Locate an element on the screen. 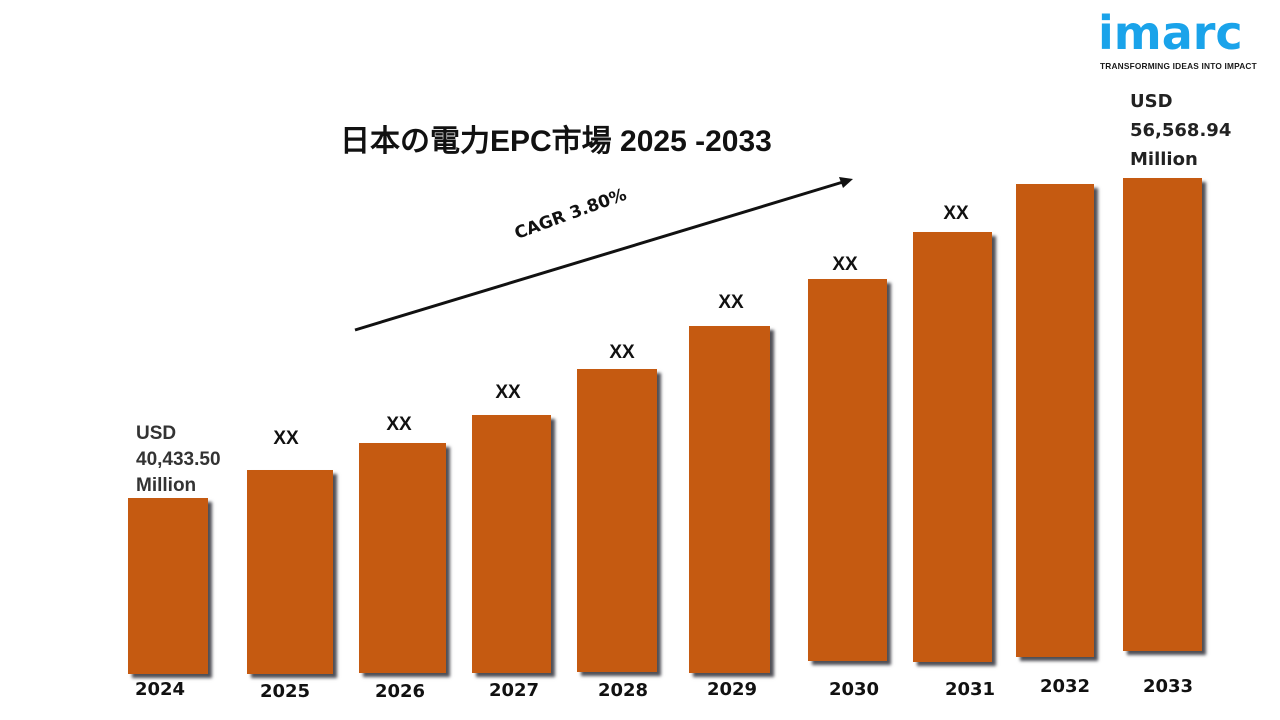  x-tick-2029: 2029 is located at coordinates (732, 689).